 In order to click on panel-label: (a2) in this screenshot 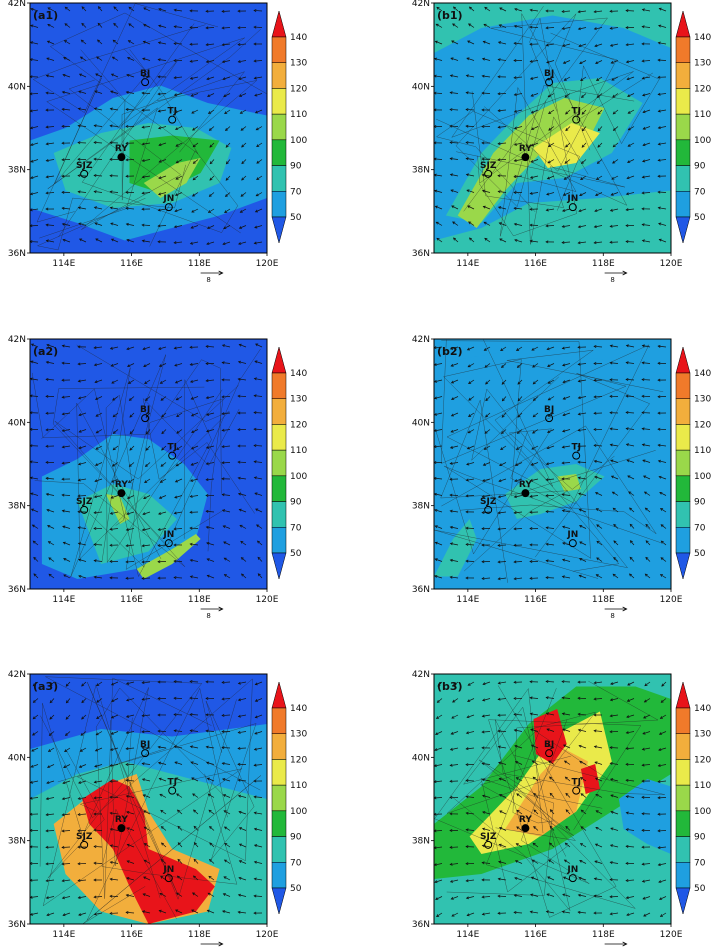, I will do `click(45, 351)`.